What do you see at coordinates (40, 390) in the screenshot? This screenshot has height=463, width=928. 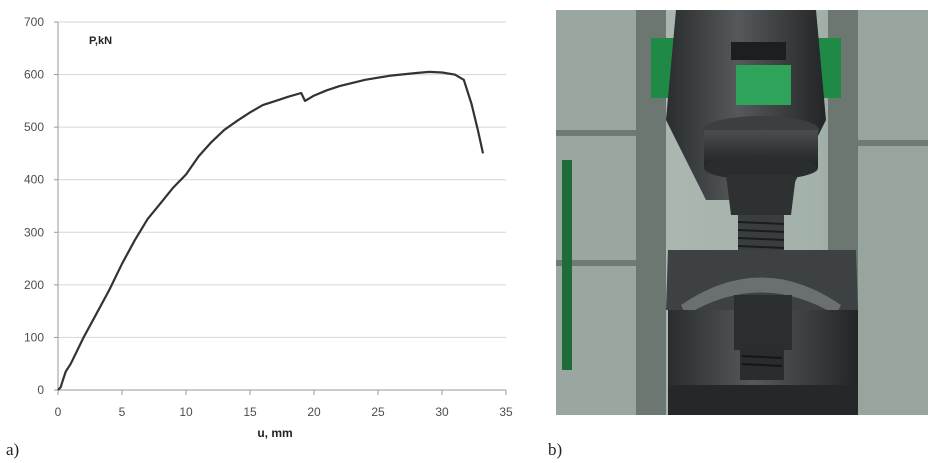 I see `y-tick-label-0: 0` at bounding box center [40, 390].